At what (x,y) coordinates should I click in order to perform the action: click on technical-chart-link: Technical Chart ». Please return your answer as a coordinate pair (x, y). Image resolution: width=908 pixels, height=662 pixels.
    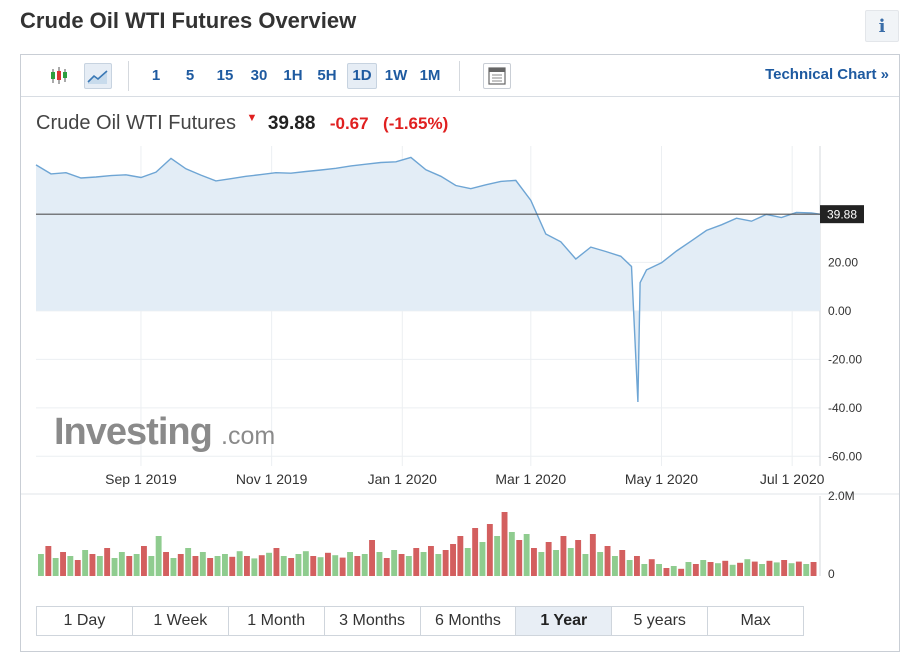
    Looking at the image, I should click on (827, 74).